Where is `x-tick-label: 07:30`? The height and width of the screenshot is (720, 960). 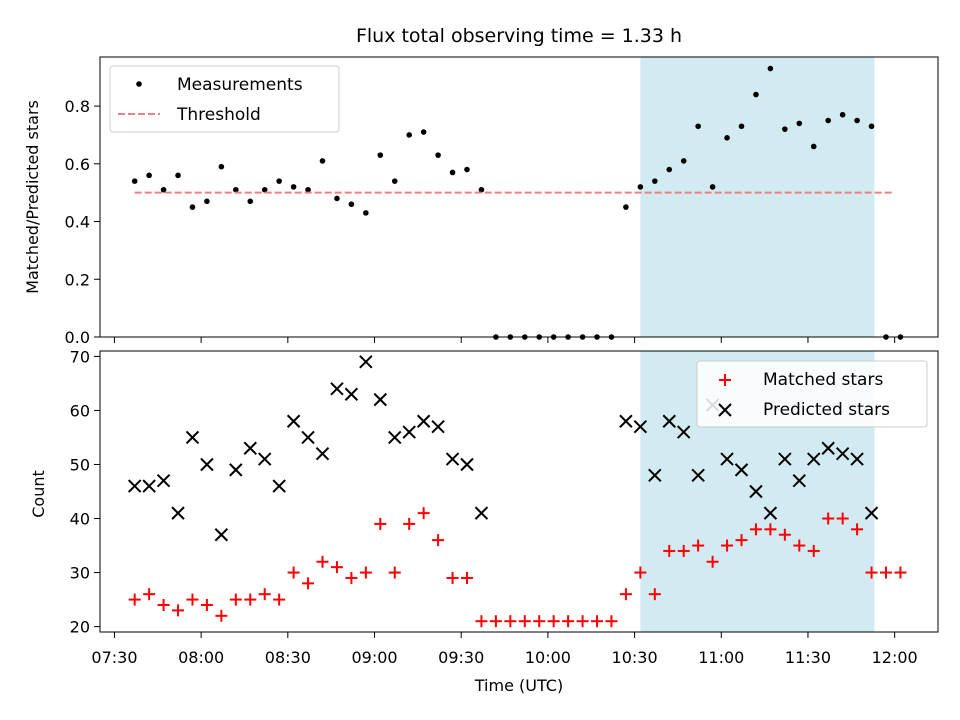
x-tick-label: 07:30 is located at coordinates (114, 657).